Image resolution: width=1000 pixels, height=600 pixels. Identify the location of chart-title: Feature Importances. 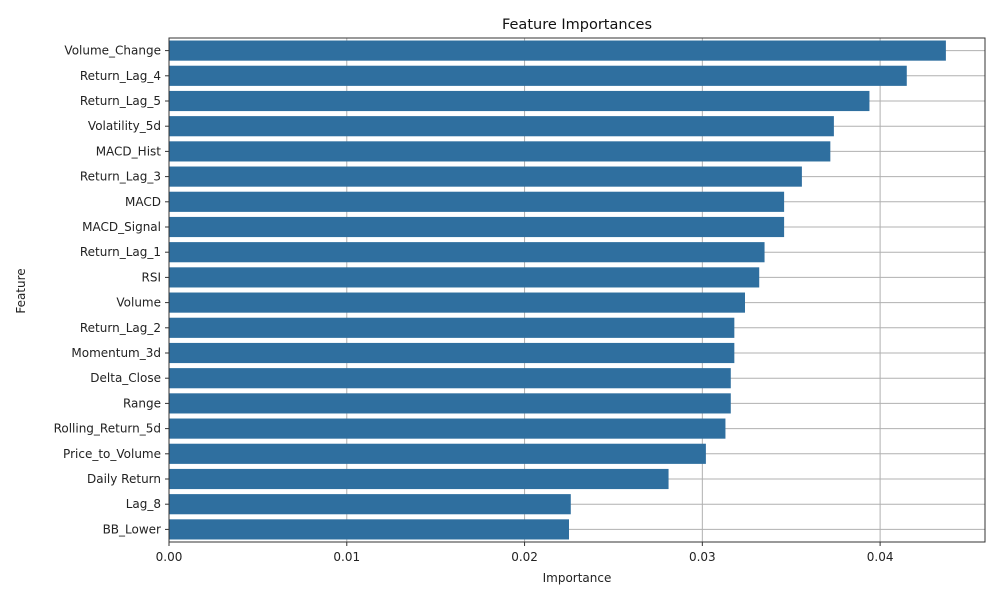
(577, 25).